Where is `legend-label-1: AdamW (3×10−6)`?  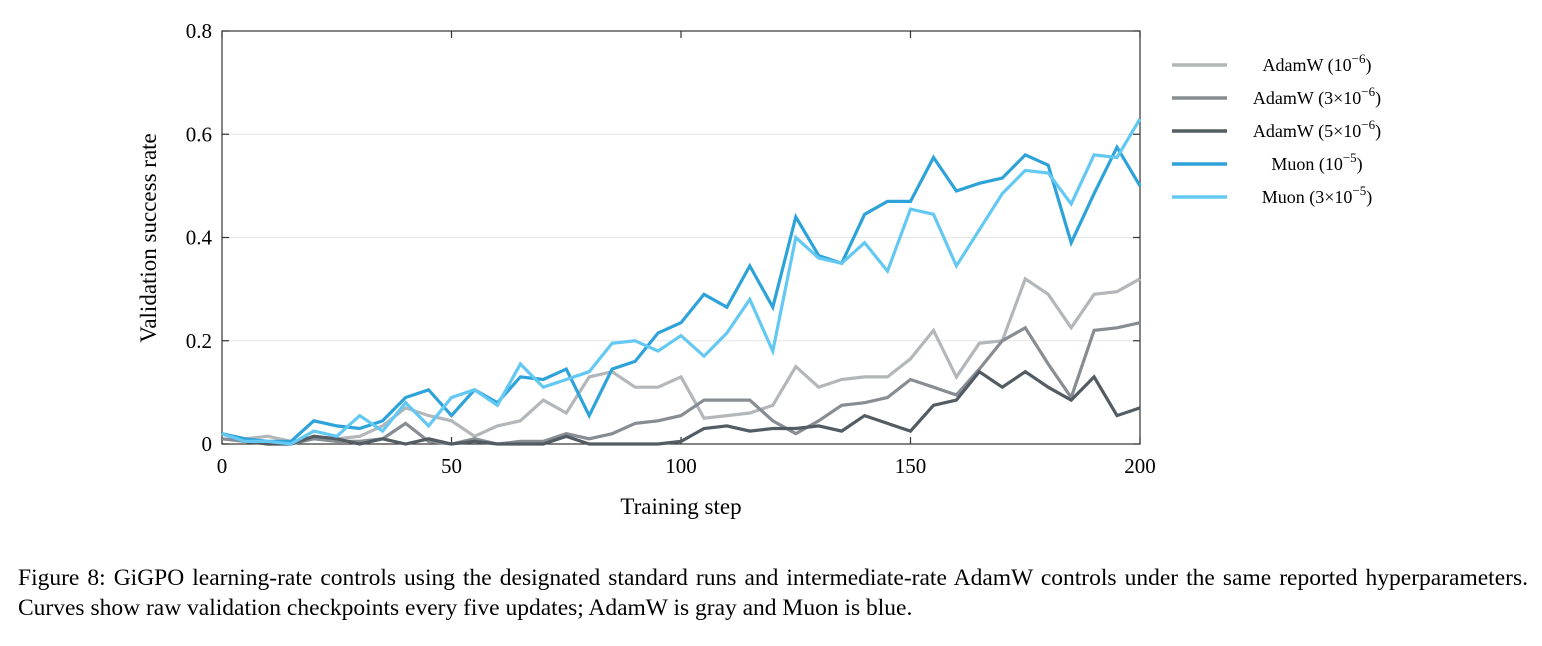 legend-label-1: AdamW (3×10−6) is located at coordinates (1317, 96).